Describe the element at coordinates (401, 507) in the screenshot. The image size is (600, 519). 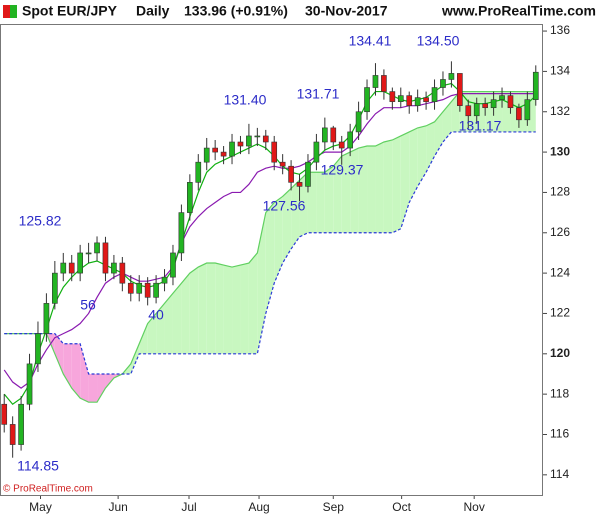
I see `x-tick-label: Oct` at that location.